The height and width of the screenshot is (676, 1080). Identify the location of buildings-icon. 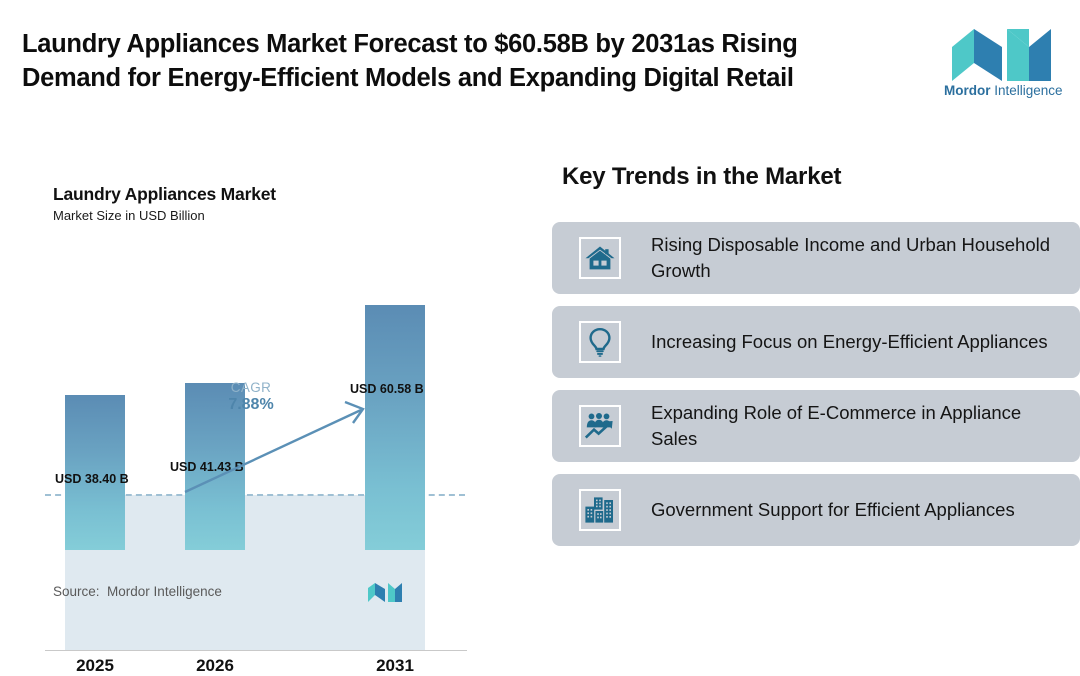
(600, 510).